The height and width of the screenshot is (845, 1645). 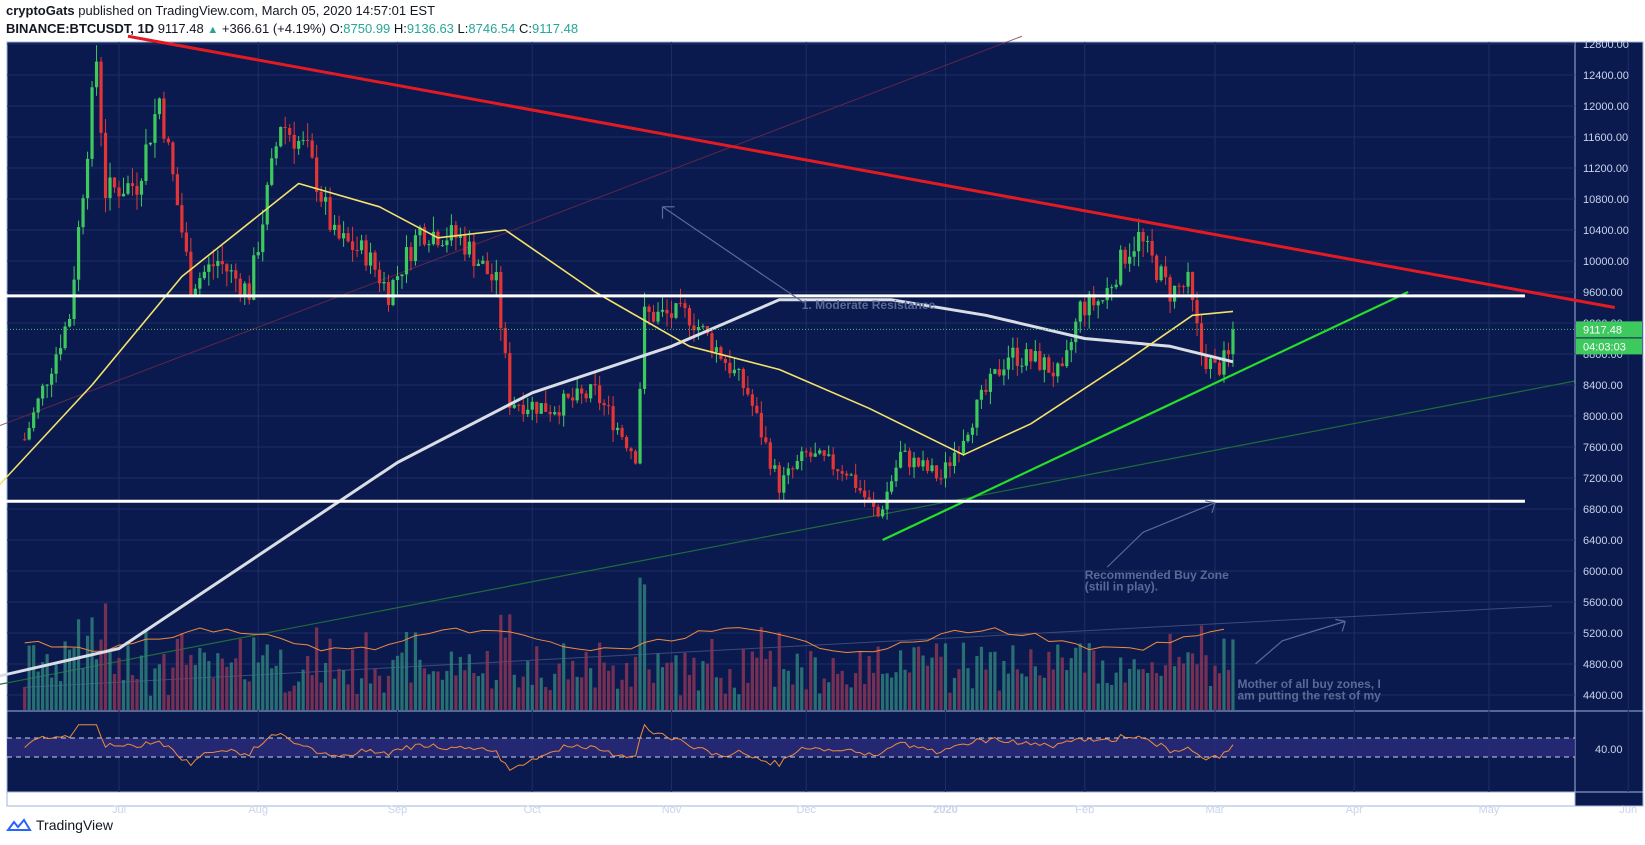 I want to click on countdown-box, so click(x=1609, y=346).